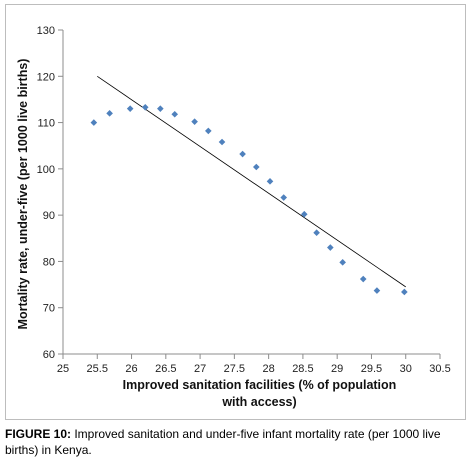 The height and width of the screenshot is (470, 475). What do you see at coordinates (439, 369) in the screenshot?
I see `x-tick-label: 30.5` at bounding box center [439, 369].